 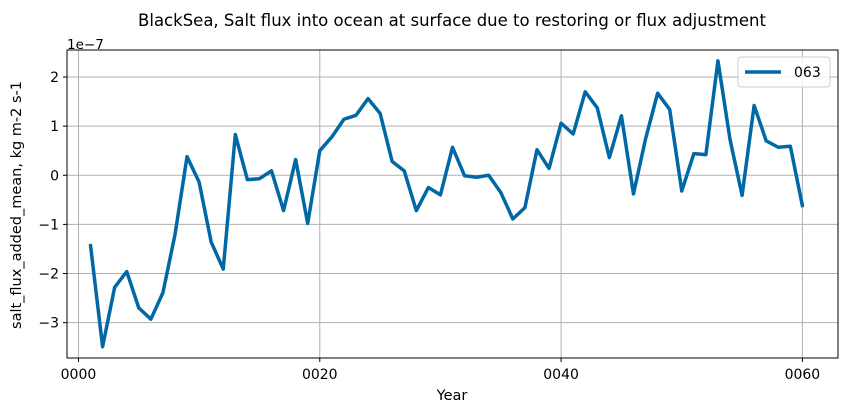 I want to click on y-tick-label: −3, so click(x=48, y=324).